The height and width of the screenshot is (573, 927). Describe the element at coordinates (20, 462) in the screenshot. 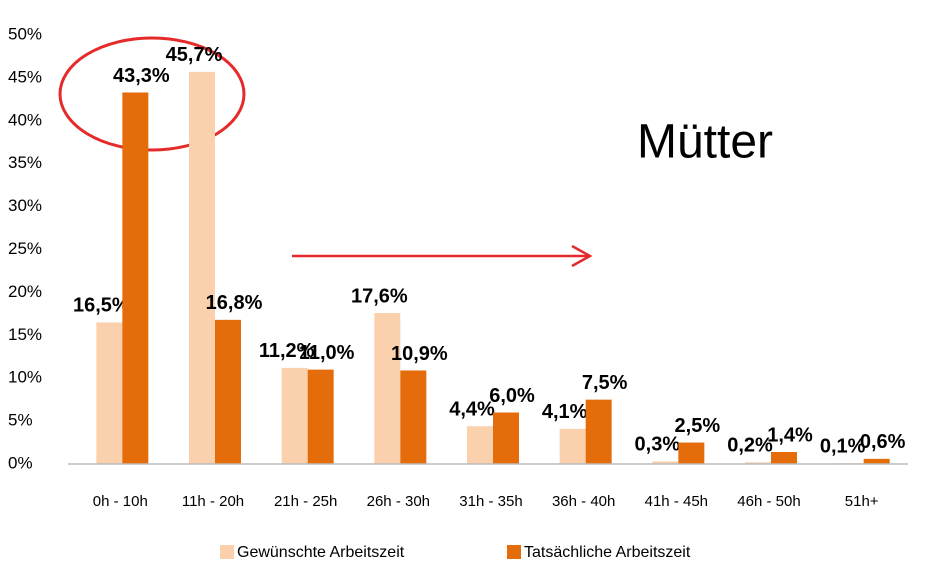

I see `y-tick-label: 0%` at that location.